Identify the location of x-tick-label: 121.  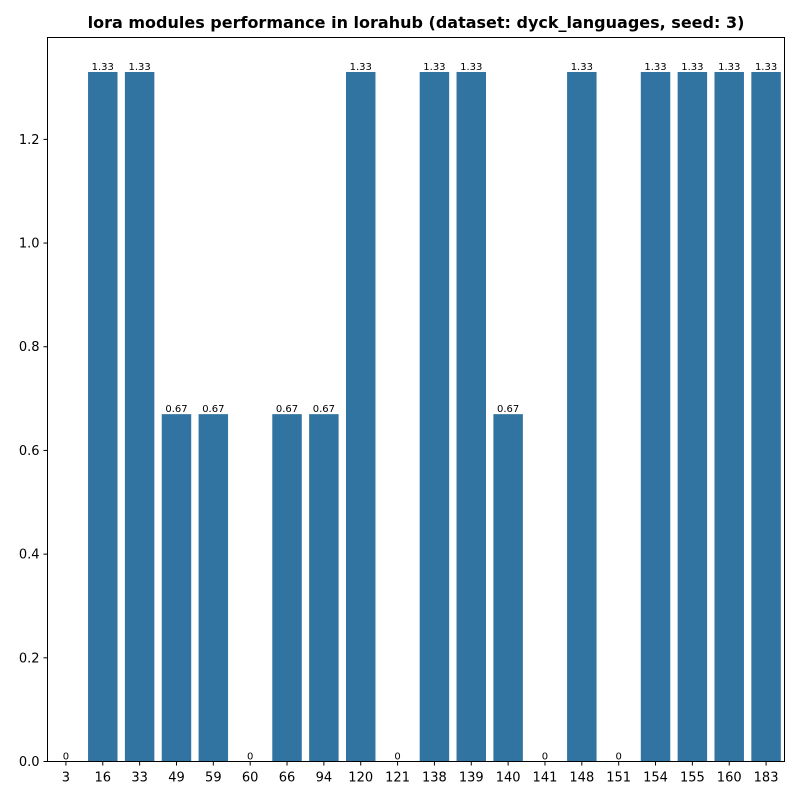
(397, 778).